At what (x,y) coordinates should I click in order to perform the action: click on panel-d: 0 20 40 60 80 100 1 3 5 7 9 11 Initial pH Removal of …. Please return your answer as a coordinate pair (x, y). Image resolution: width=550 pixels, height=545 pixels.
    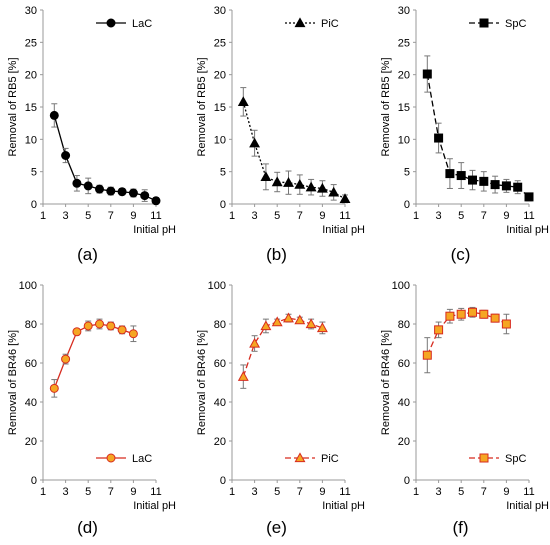
    Looking at the image, I should click on (91, 408).